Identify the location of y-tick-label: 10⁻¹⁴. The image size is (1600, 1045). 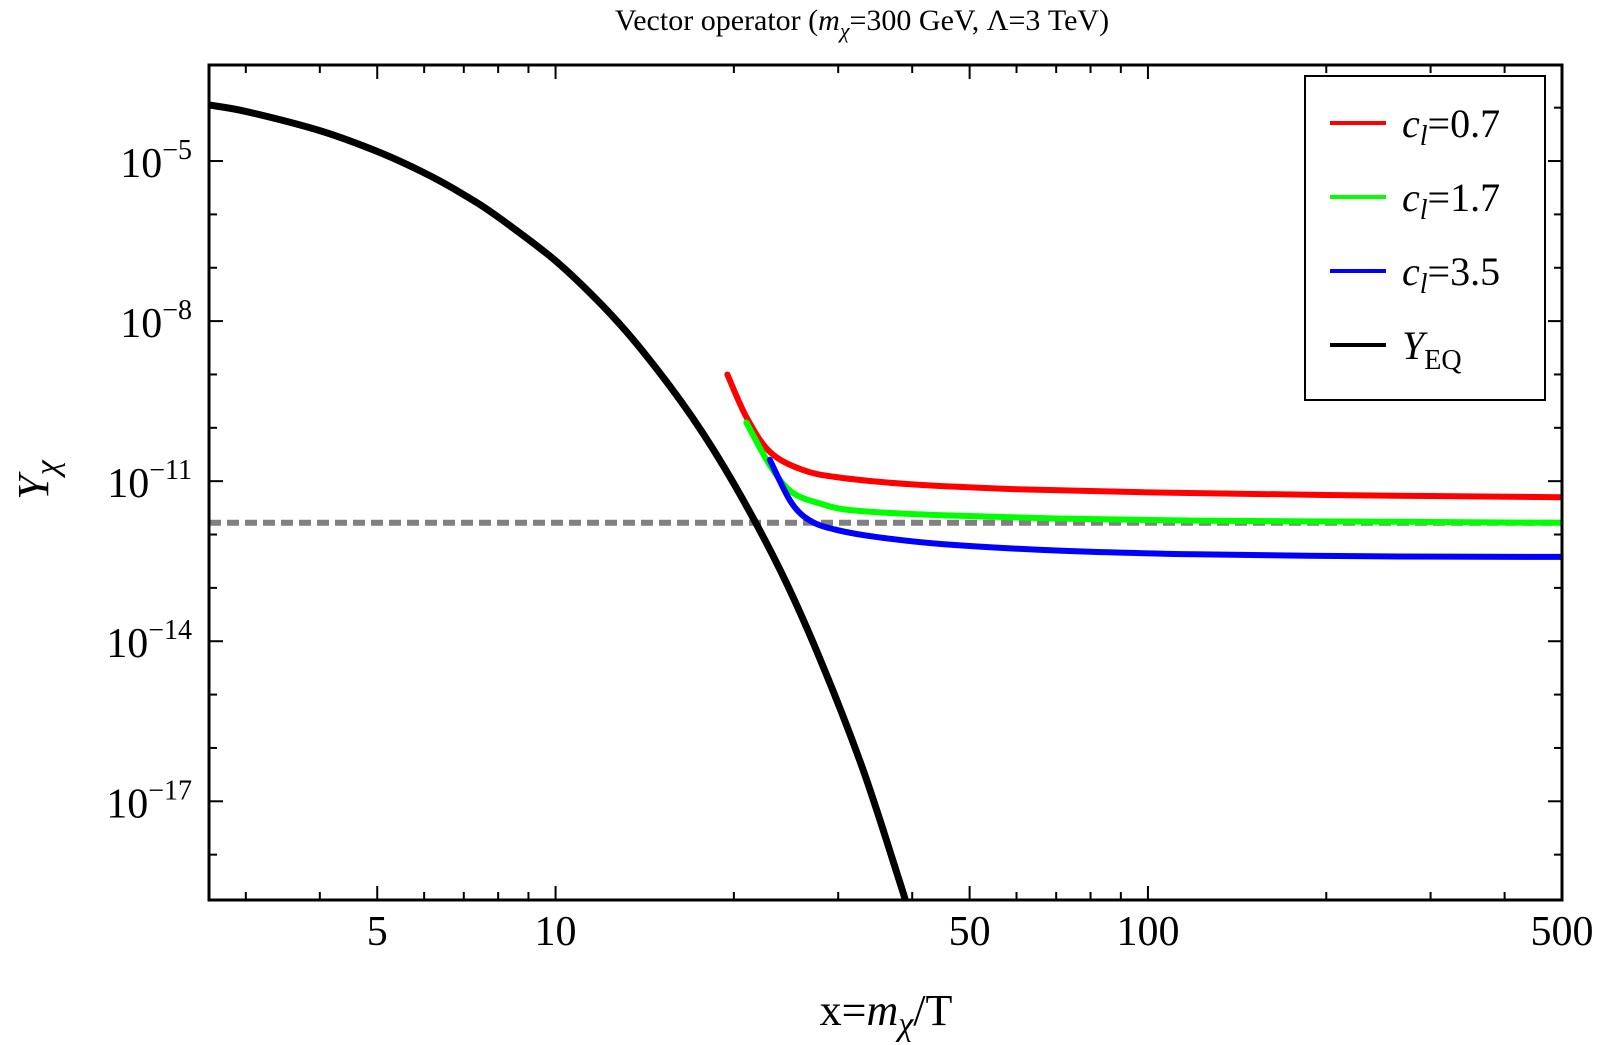
(149, 641).